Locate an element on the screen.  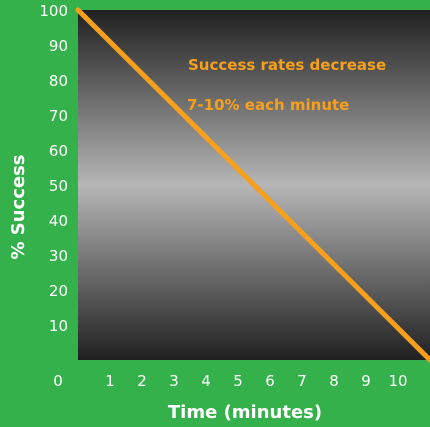
y-tick-label-40: 40 is located at coordinates (58, 221).